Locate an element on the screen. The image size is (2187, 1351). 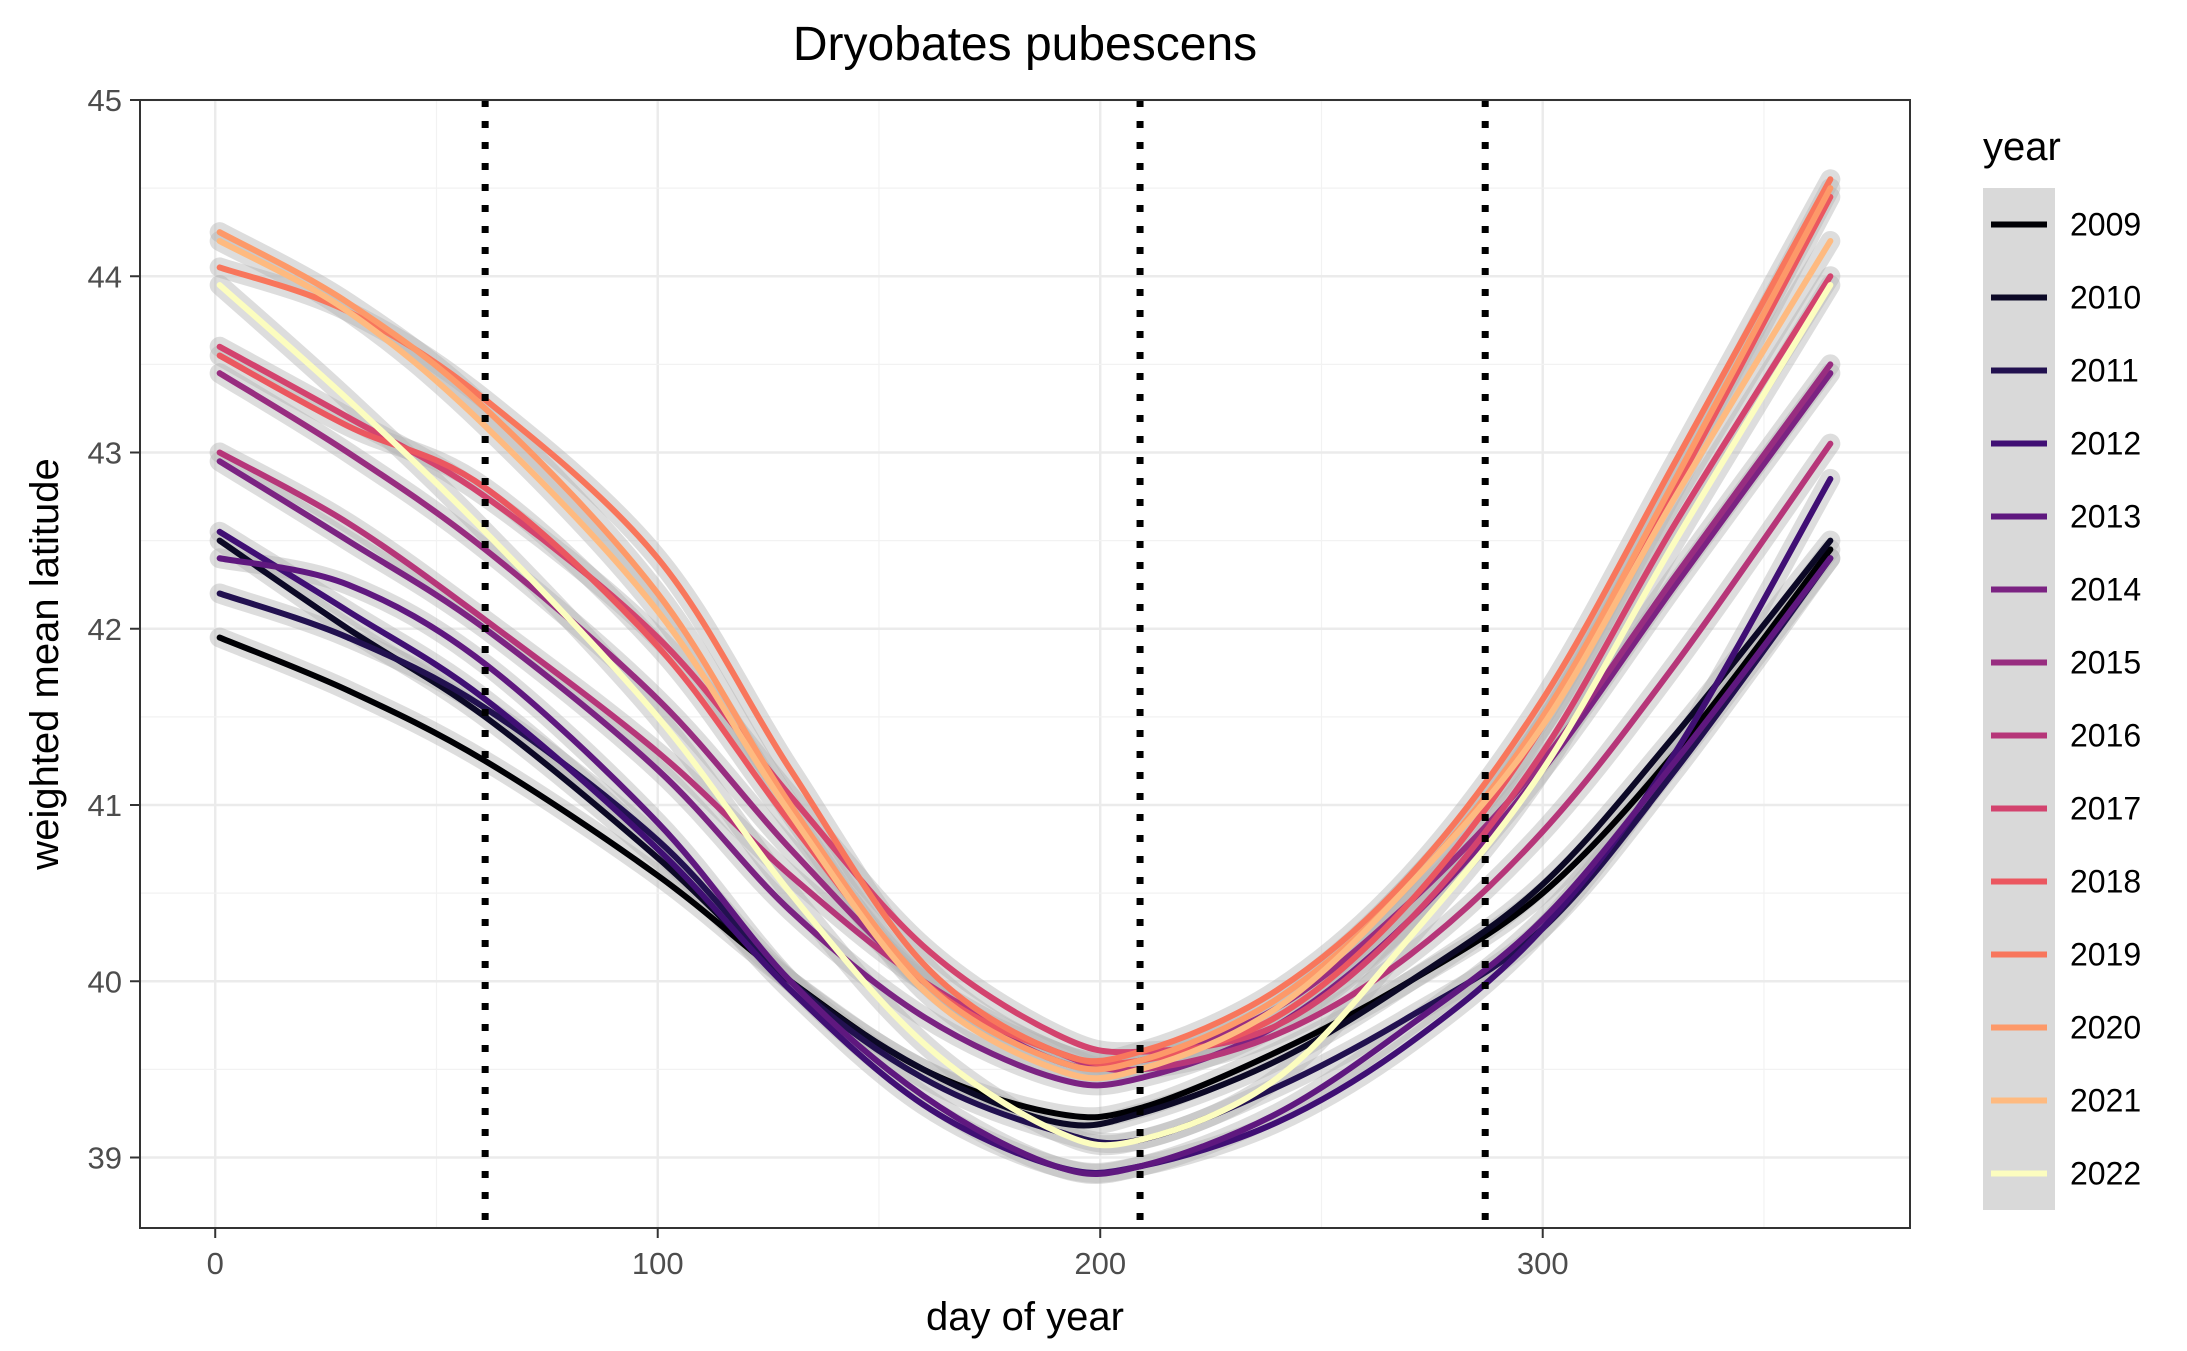
legend-label-2020: 2020 is located at coordinates (2105, 1028).